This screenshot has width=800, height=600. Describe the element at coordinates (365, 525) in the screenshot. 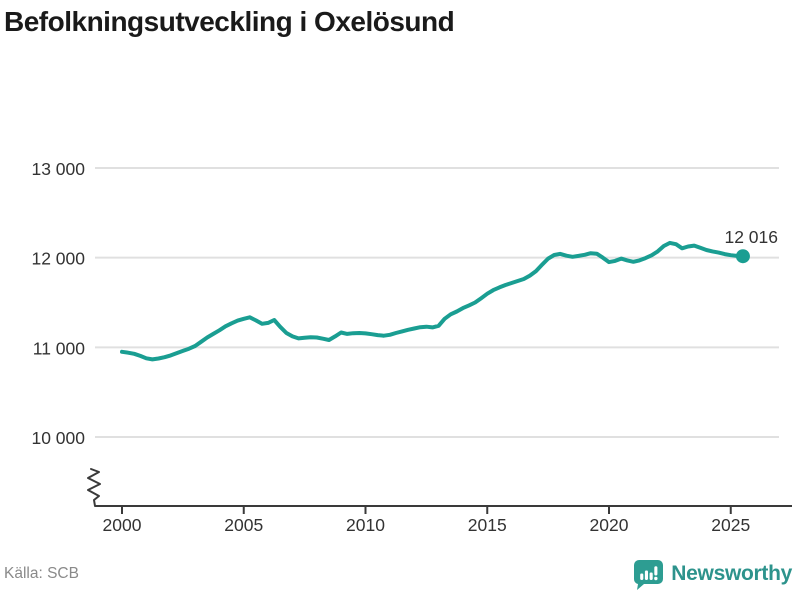

I see `x-axis-tick-label: 2010` at that location.